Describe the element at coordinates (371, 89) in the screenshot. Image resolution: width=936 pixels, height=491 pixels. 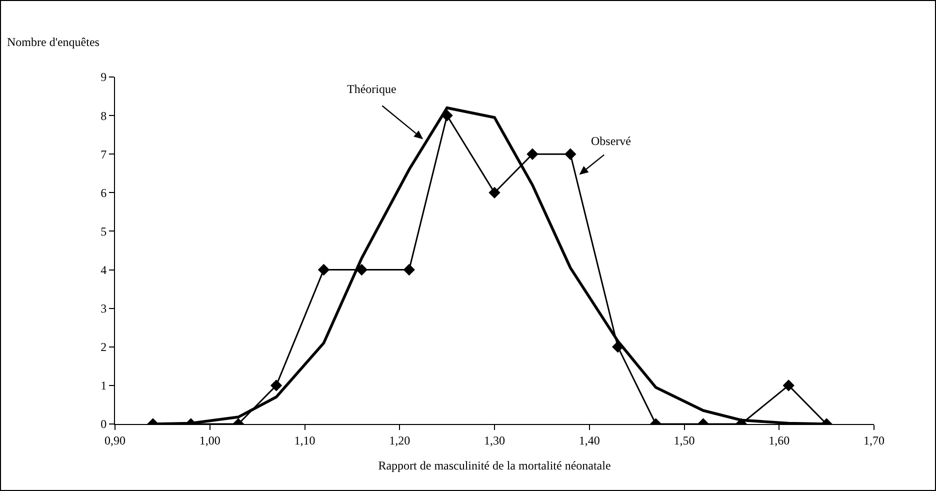
I see `text: Théorique` at that location.